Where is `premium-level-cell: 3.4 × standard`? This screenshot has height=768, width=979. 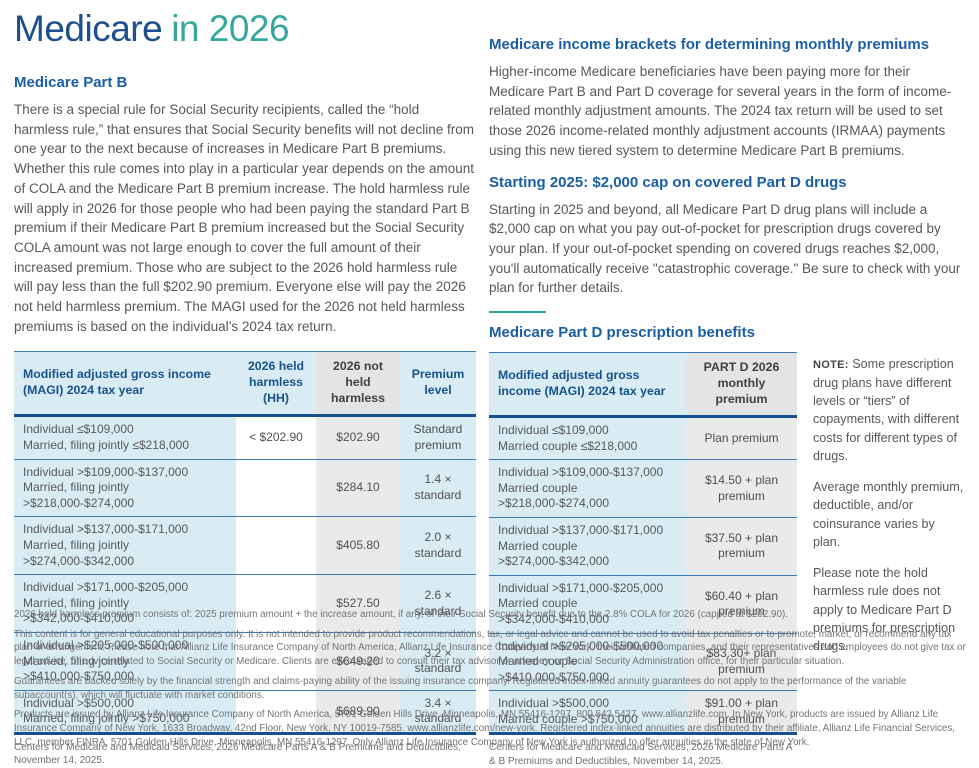 premium-level-cell: 3.4 × standard is located at coordinates (438, 711).